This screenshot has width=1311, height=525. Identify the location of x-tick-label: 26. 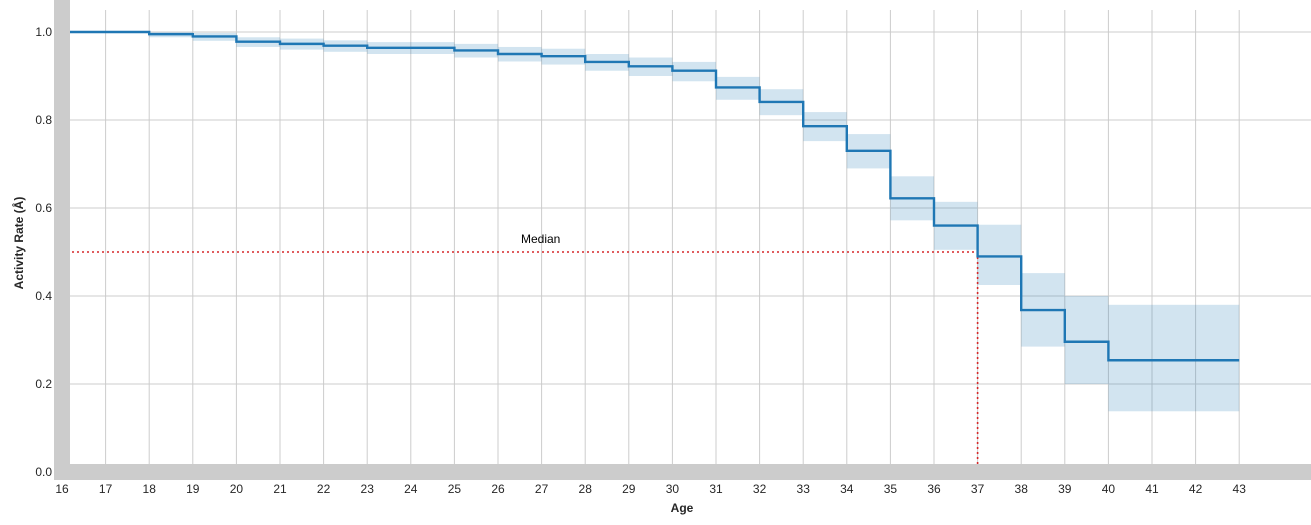
(498, 489).